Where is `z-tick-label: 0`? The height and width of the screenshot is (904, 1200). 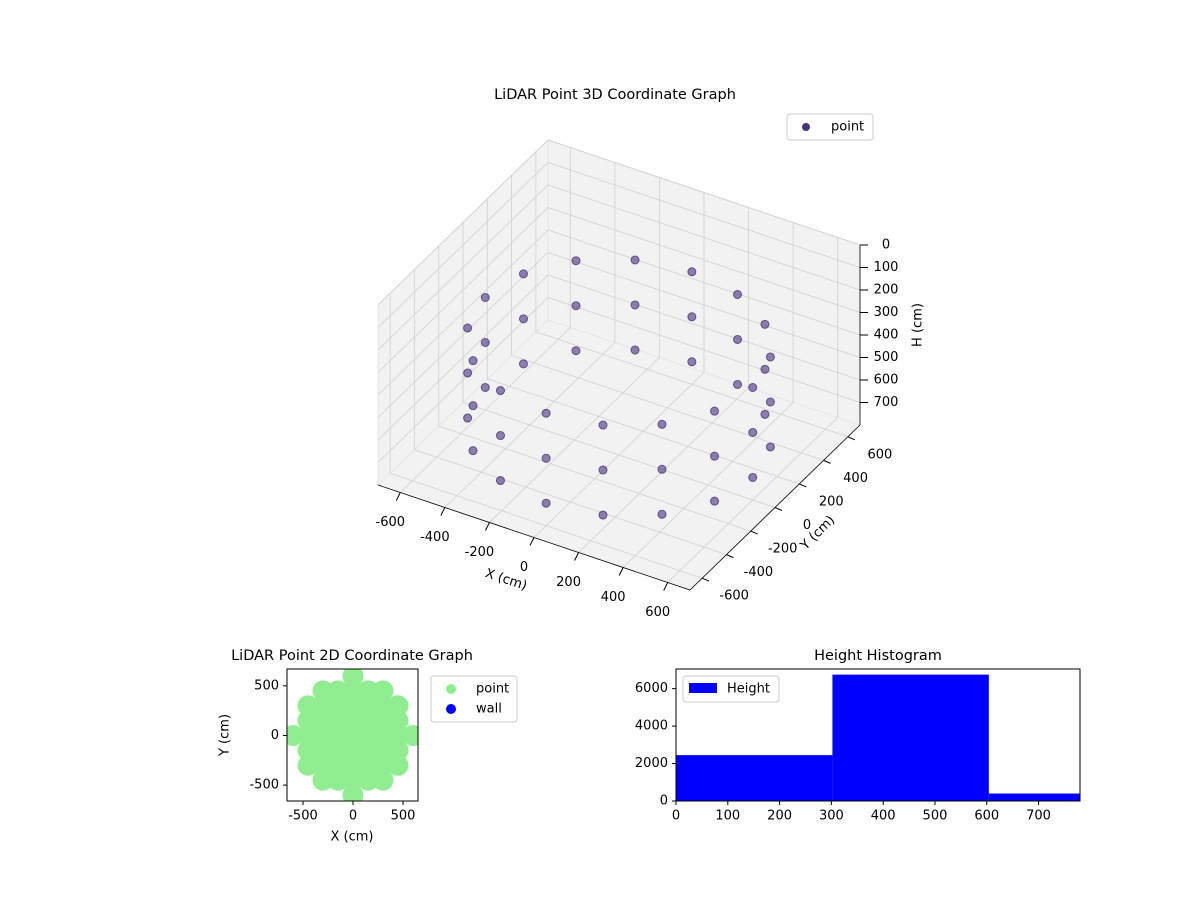
z-tick-label: 0 is located at coordinates (886, 245).